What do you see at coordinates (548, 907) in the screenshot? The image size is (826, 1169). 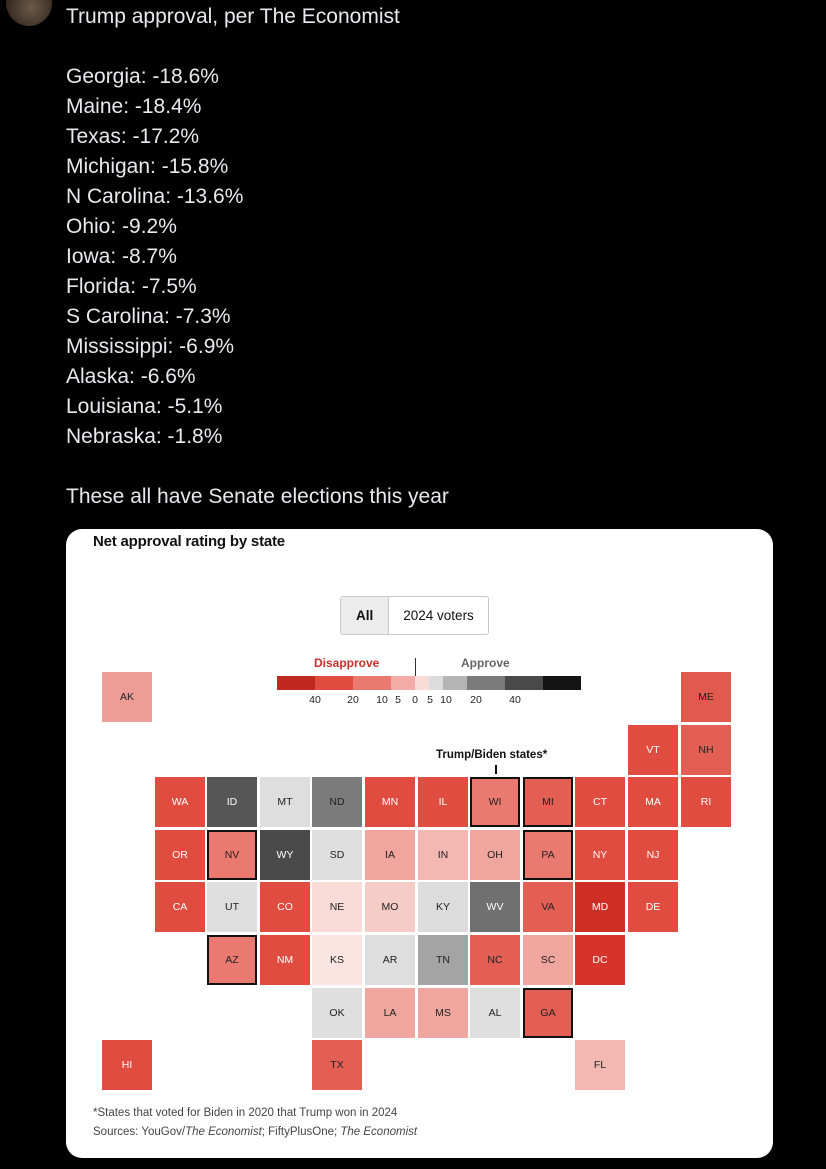 I see `state-tile-va: VA` at bounding box center [548, 907].